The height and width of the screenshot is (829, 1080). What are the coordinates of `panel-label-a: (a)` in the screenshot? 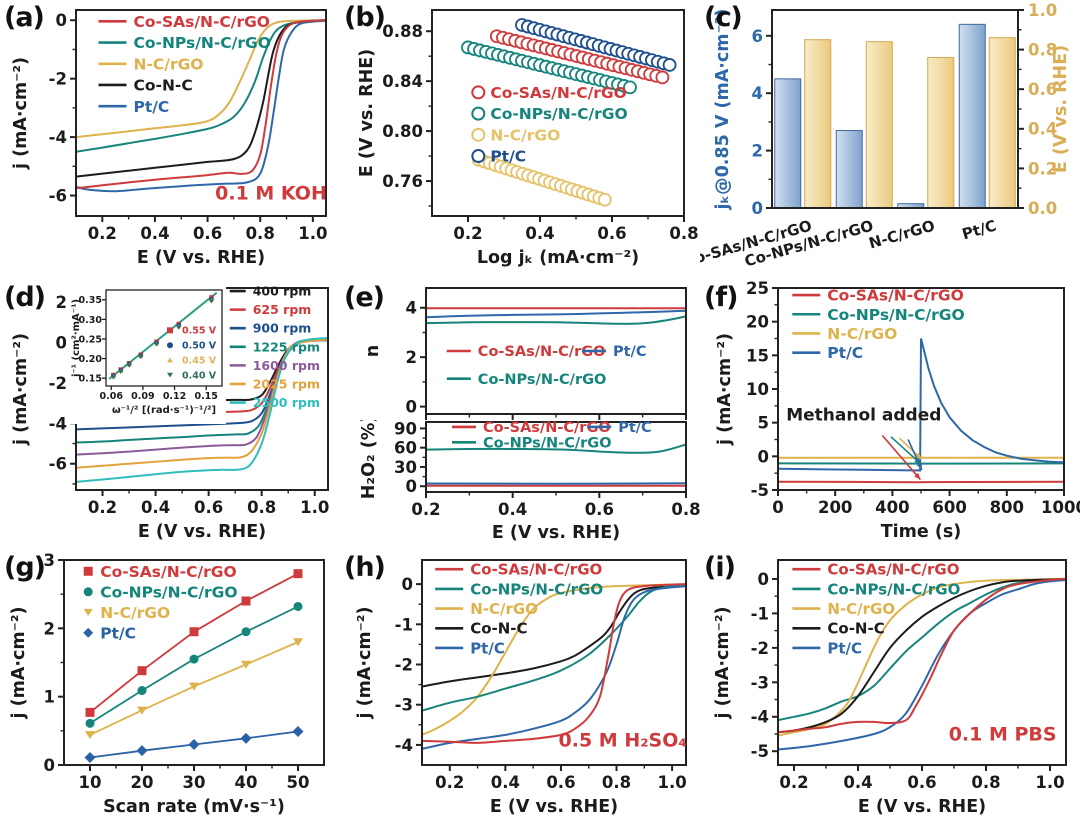 It's located at (24, 17).